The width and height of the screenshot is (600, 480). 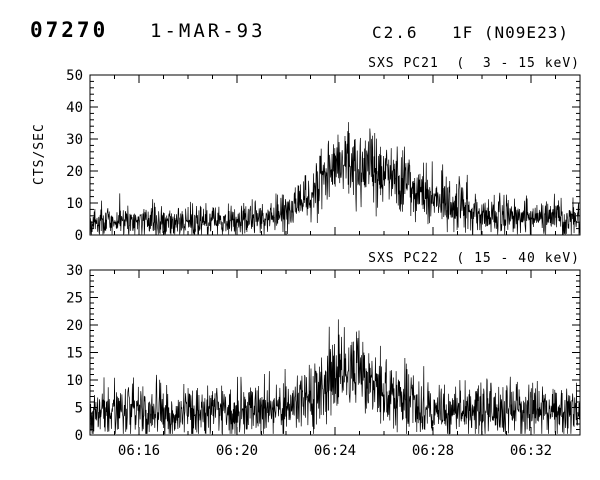 What do you see at coordinates (237, 451) in the screenshot?
I see `x-tick-label: 06:20` at bounding box center [237, 451].